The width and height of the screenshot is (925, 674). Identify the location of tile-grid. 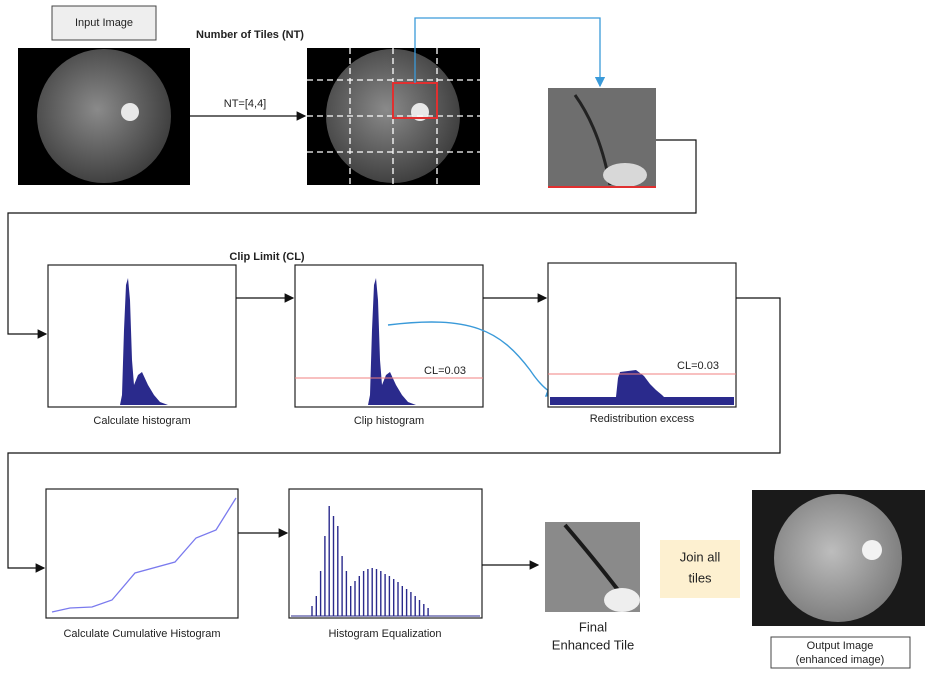
(393, 116).